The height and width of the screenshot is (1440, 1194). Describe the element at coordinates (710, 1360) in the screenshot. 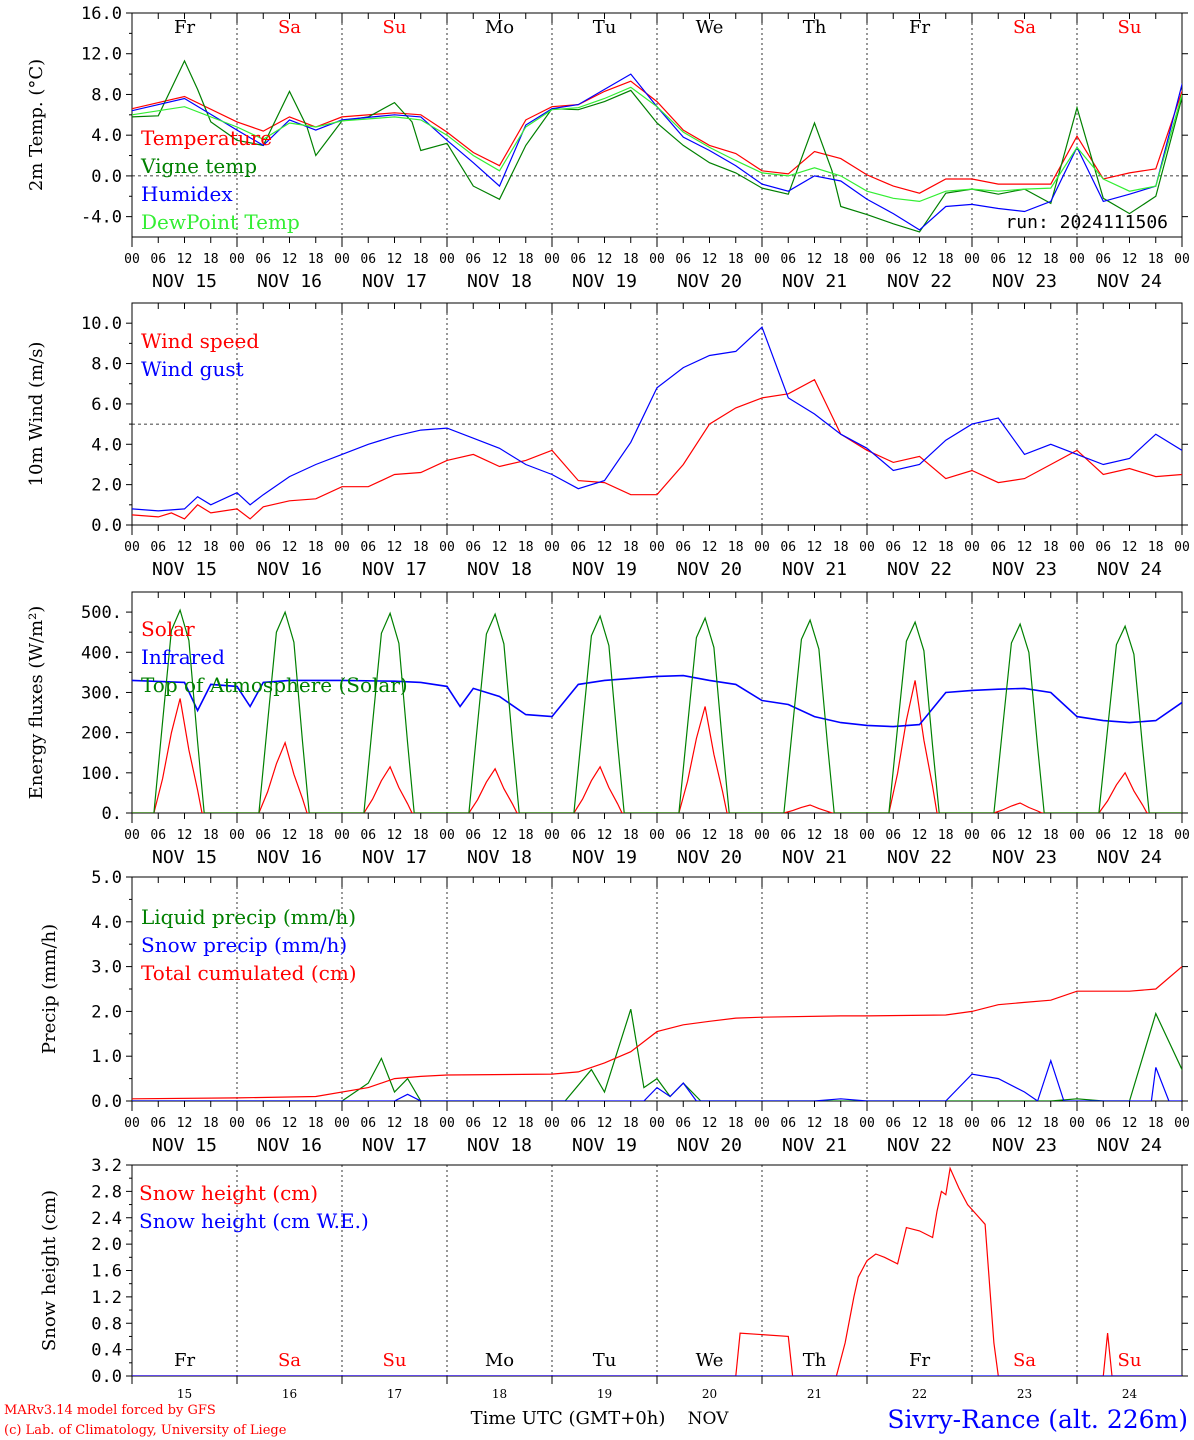

I see `weekday-label: We` at that location.